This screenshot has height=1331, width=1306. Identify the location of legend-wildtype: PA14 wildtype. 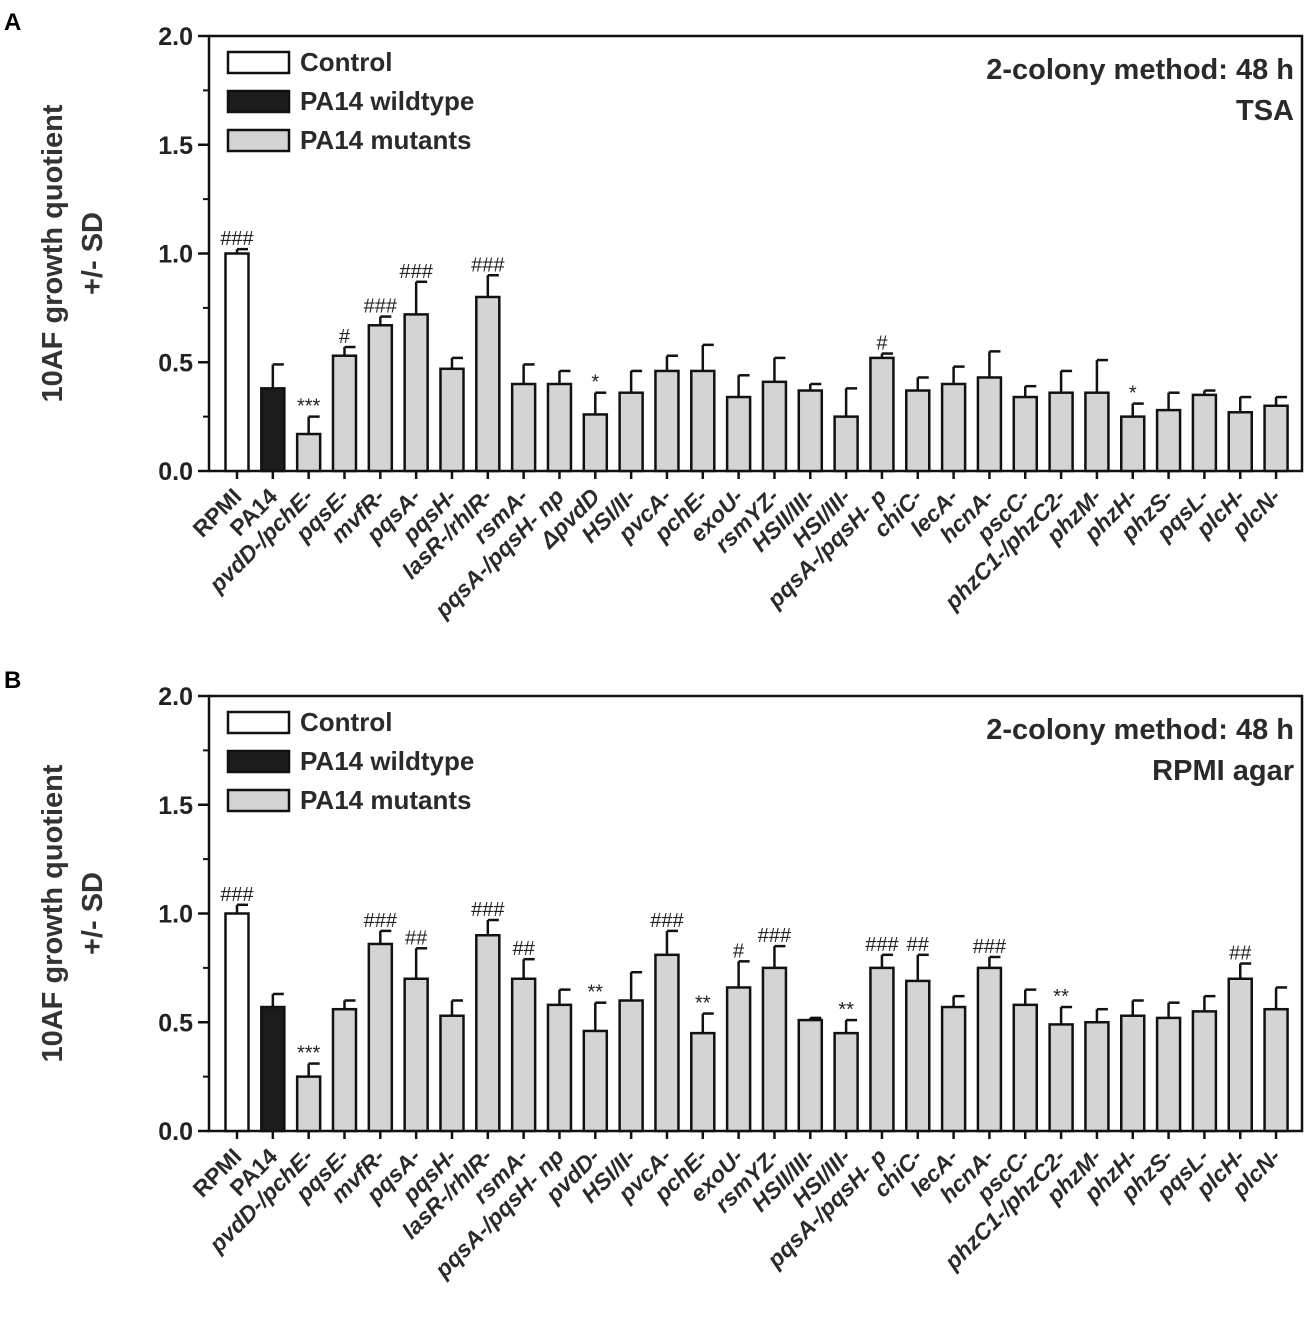
(350, 761).